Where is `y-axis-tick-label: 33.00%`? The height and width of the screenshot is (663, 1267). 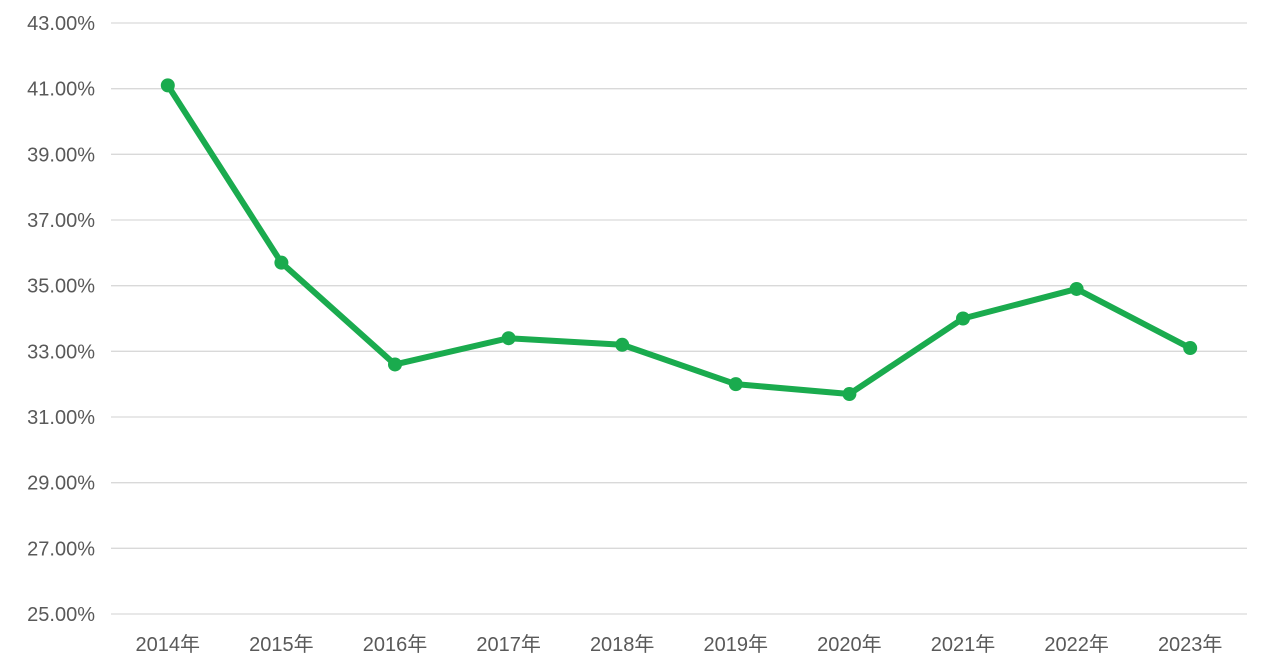
y-axis-tick-label: 33.00% is located at coordinates (61, 352).